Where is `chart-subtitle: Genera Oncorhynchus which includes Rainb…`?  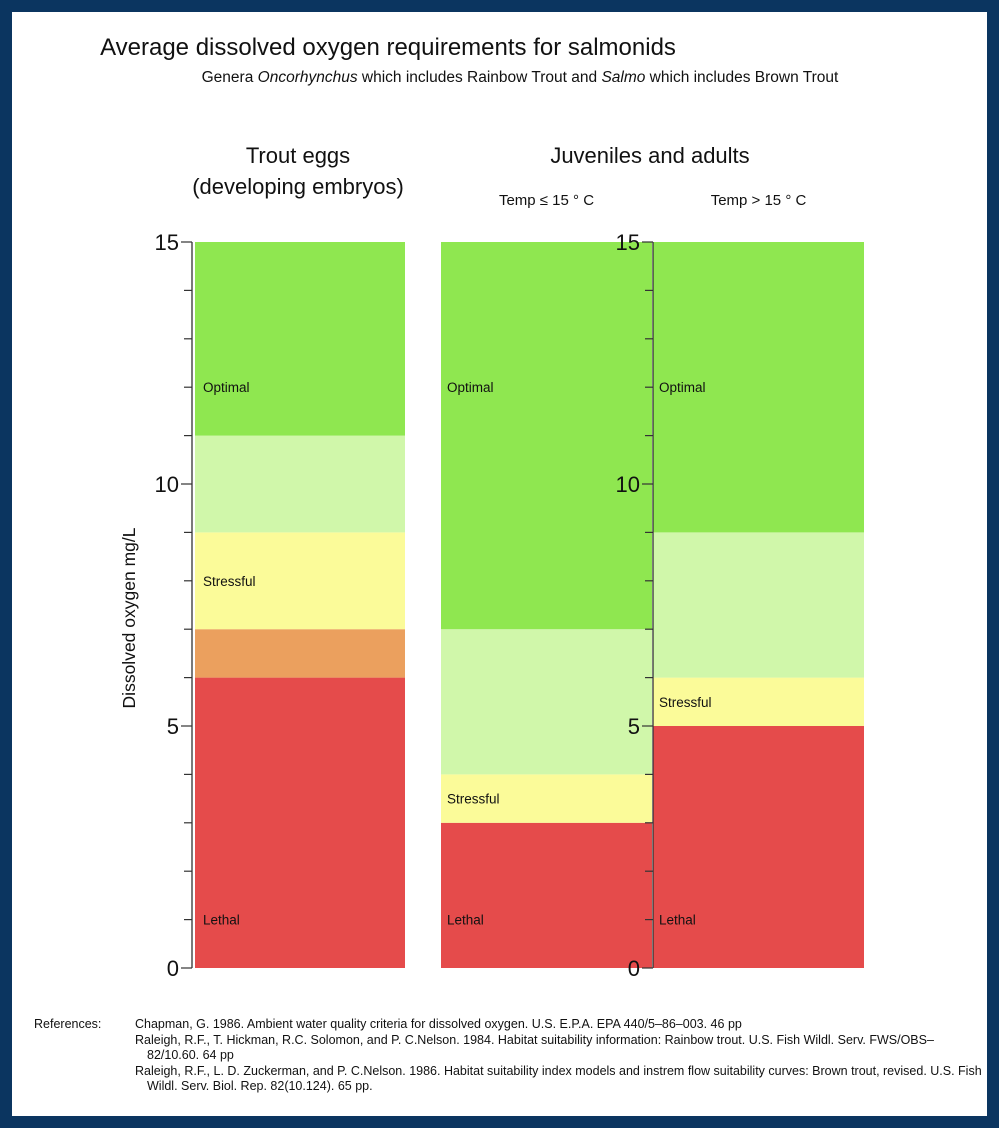
chart-subtitle: Genera Oncorhynchus which includes Rainb… is located at coordinates (520, 77).